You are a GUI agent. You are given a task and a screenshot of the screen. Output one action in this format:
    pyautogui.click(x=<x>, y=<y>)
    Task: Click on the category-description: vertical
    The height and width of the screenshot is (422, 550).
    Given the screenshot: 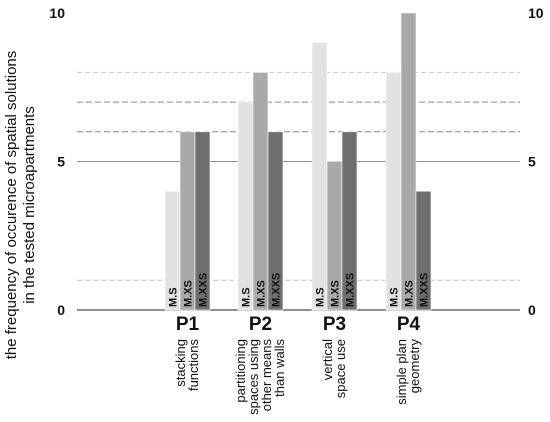 What is the action you would take?
    pyautogui.click(x=327, y=359)
    